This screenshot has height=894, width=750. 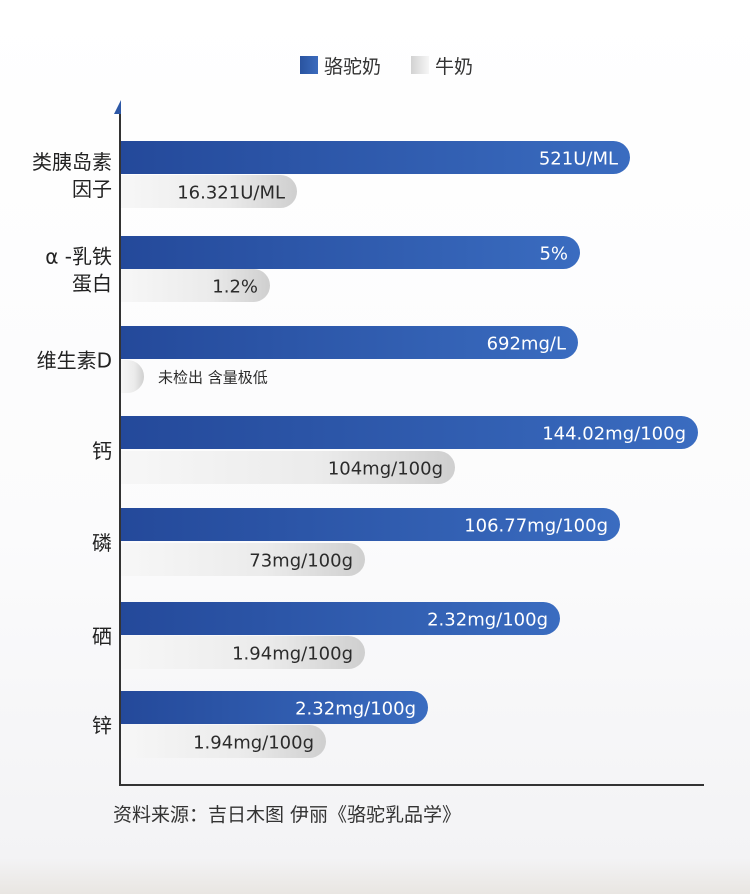 I want to click on value-label-cow-2: 未检出 含量极低, so click(x=213, y=378).